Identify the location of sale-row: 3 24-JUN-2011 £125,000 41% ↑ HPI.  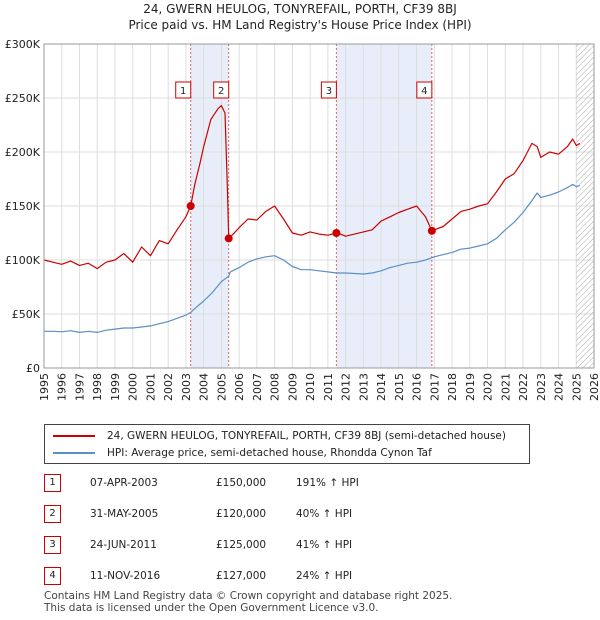
(300, 546).